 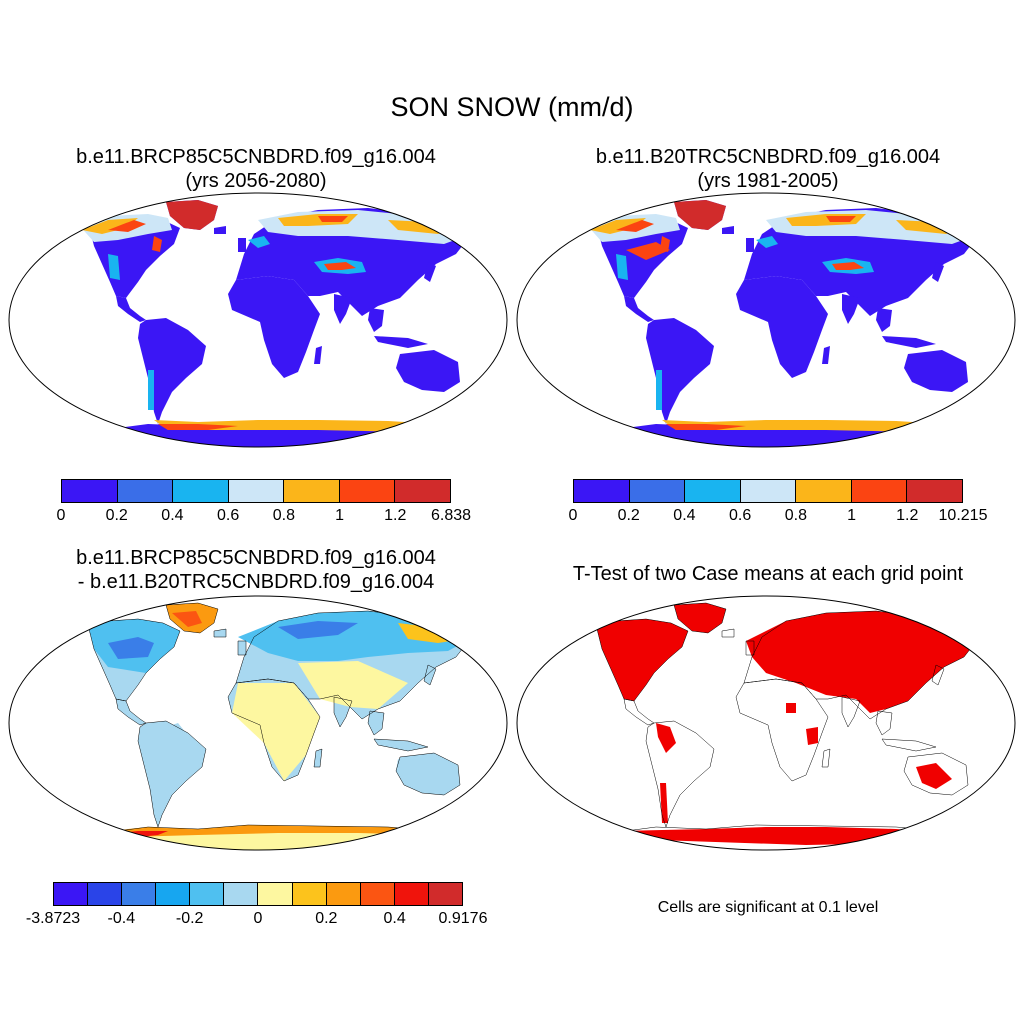 I want to click on panel2-title-line2: (yrs 1981-2005), so click(x=768, y=181).